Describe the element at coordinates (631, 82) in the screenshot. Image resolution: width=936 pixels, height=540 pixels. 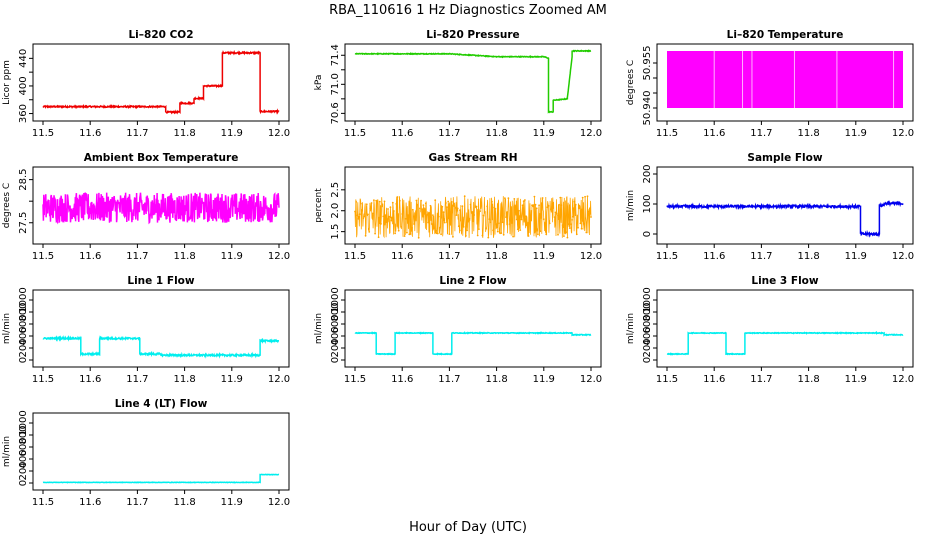
I see `y-axis-label: degrees C` at that location.